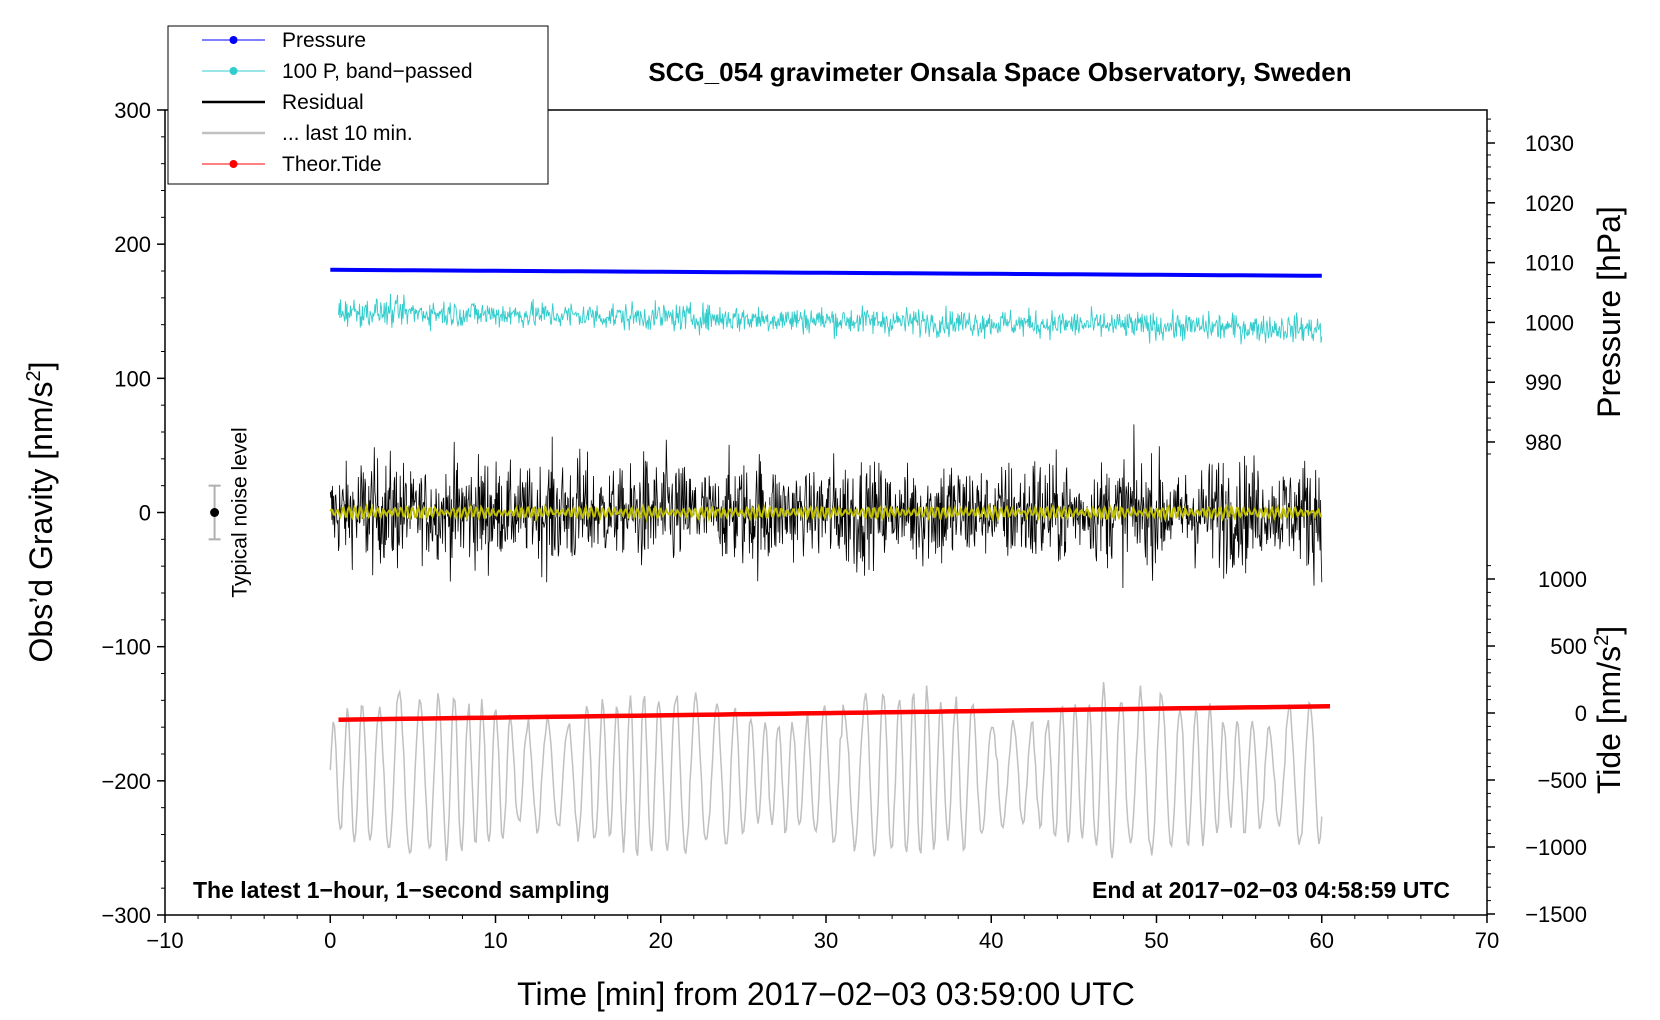 Image resolution: width=1660 pixels, height=1020 pixels. What do you see at coordinates (1549, 322) in the screenshot?
I see `pressure-tick-label: 1000` at bounding box center [1549, 322].